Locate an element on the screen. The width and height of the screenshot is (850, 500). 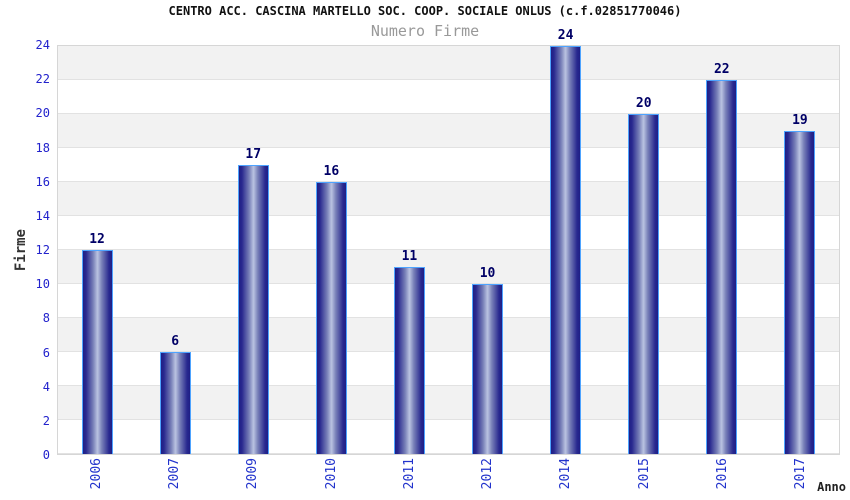
bar-value-label: 20 is located at coordinates (643, 103).